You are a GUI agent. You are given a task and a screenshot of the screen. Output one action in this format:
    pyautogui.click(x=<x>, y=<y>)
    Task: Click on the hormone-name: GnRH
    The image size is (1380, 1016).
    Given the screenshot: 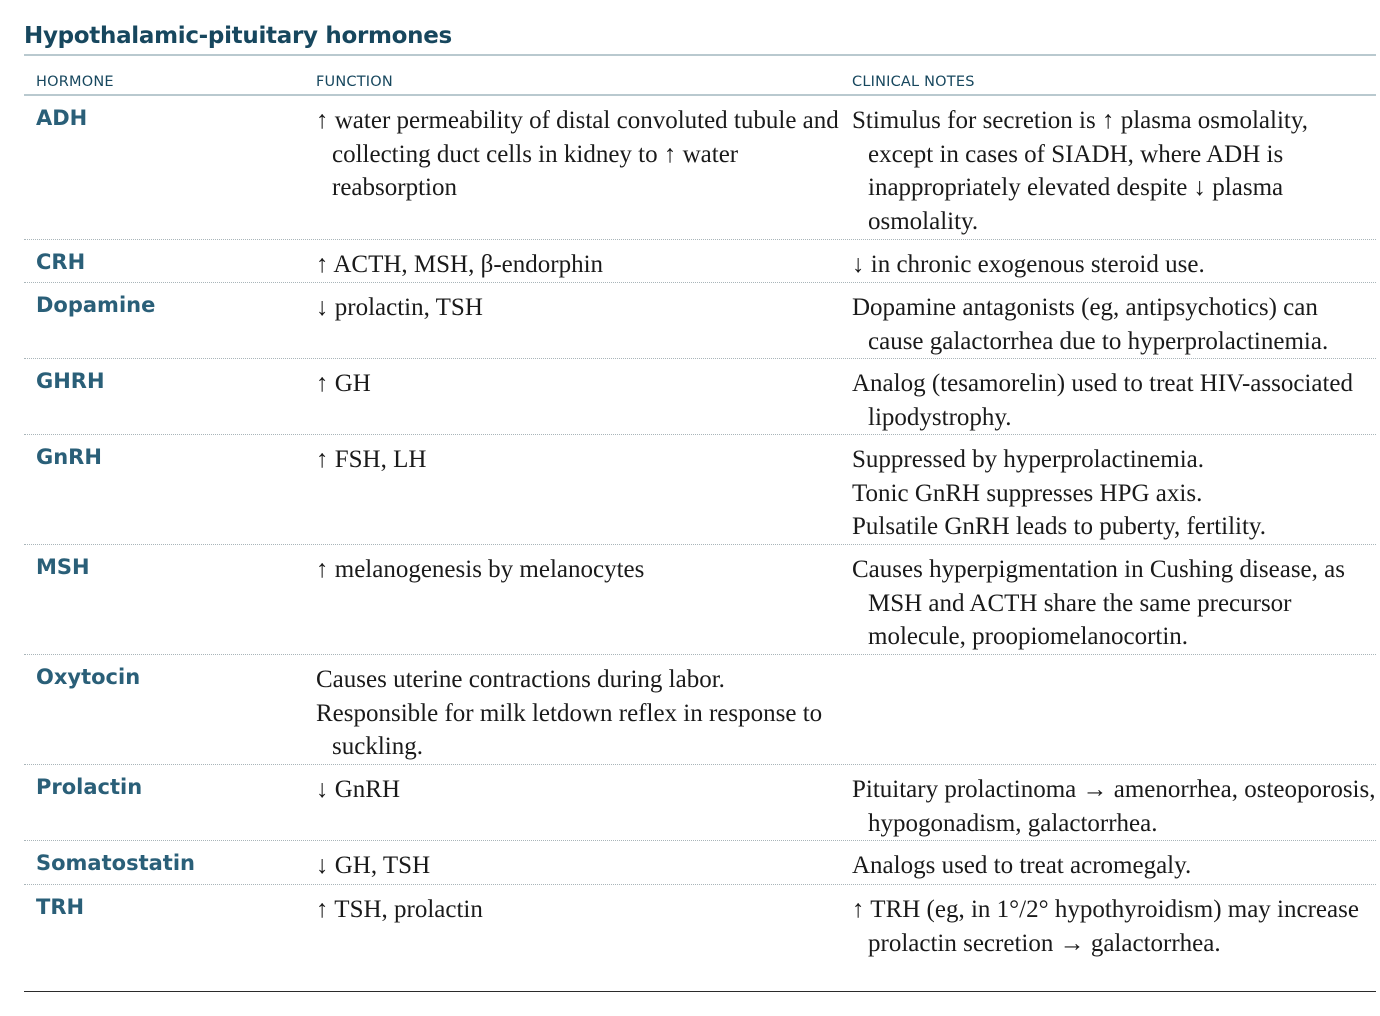 What is the action you would take?
    pyautogui.click(x=69, y=457)
    